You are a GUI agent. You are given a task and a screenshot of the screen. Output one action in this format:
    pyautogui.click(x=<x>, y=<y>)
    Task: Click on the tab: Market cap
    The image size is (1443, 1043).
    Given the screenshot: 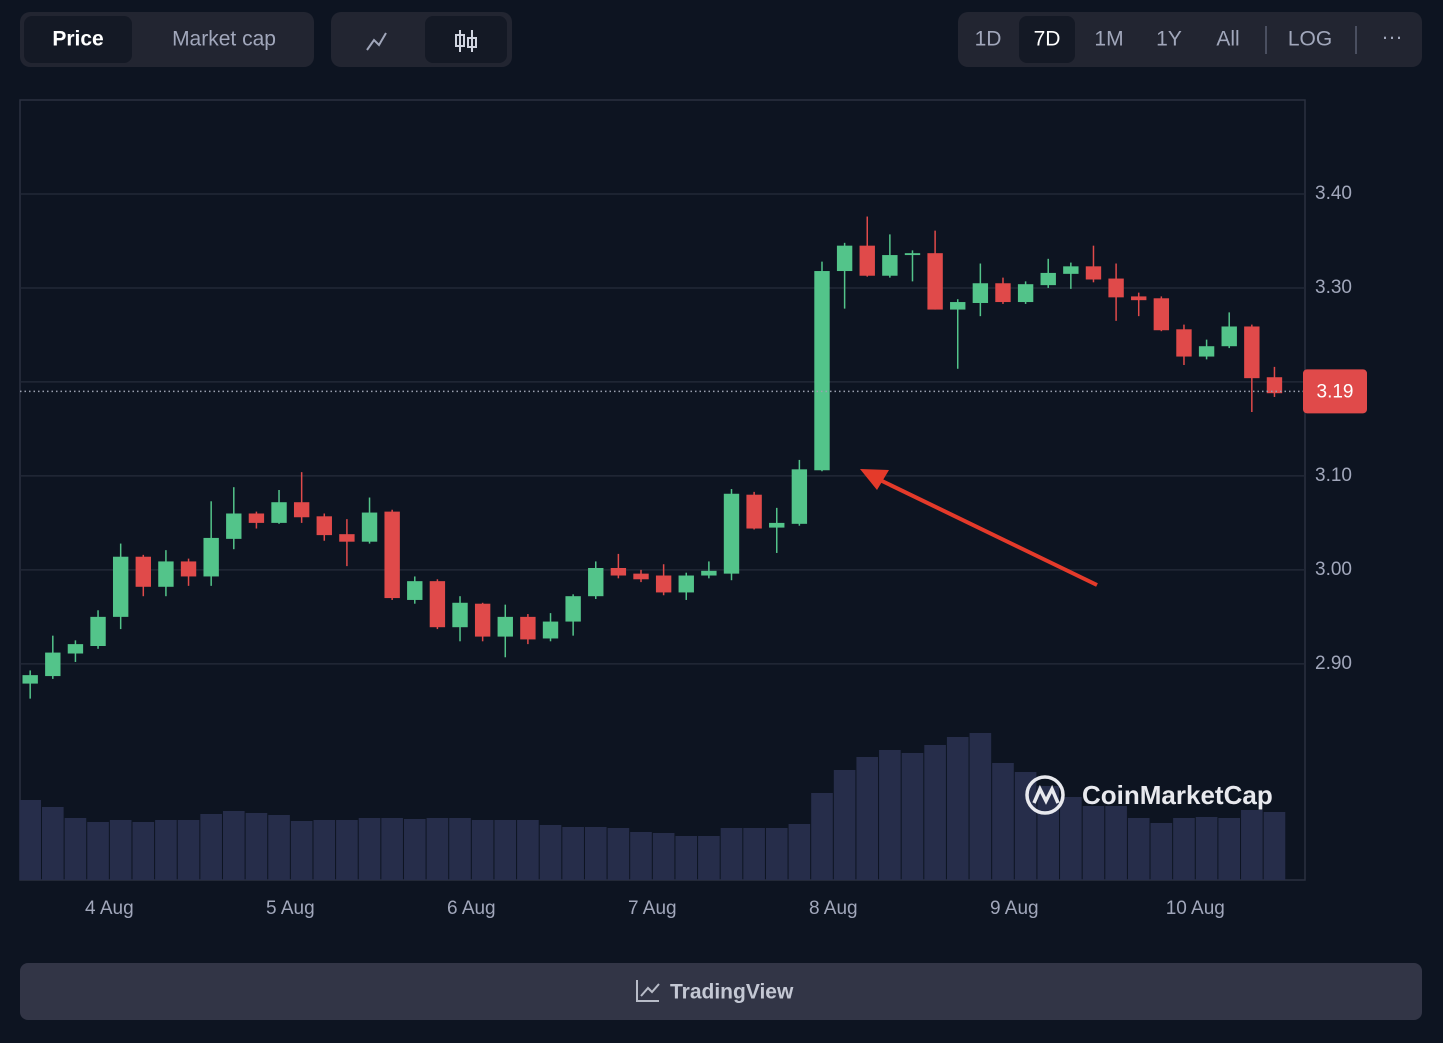 What is the action you would take?
    pyautogui.click(x=224, y=39)
    